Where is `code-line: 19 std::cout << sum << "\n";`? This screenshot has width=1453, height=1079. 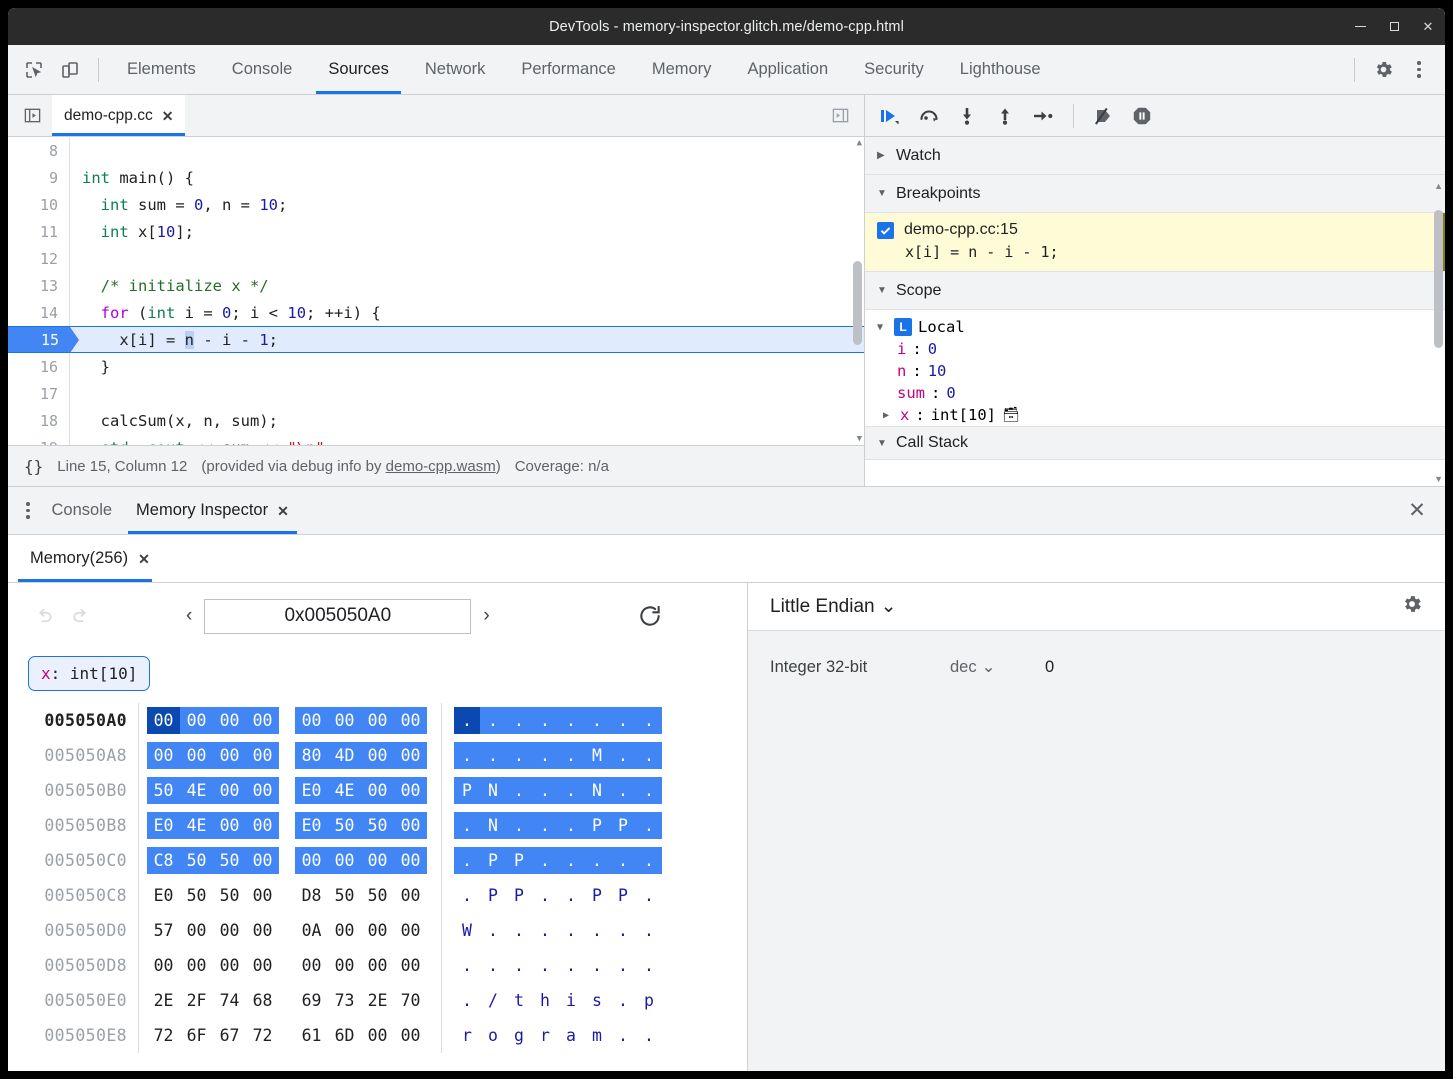 code-line: 19 std::cout << sum << "\n"; is located at coordinates (436, 439).